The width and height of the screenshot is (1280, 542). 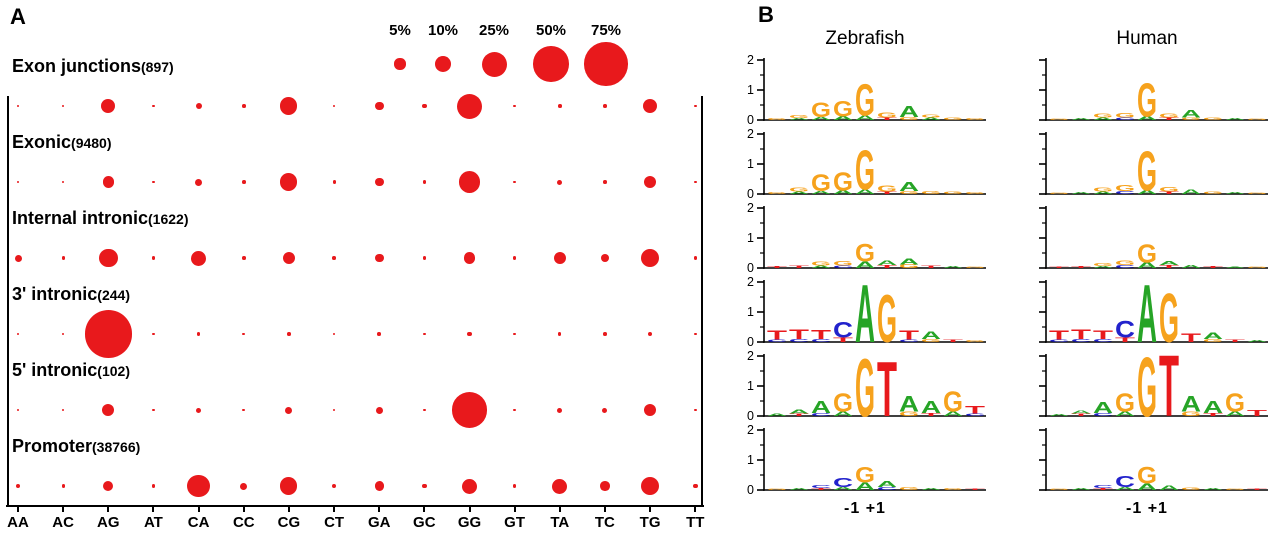 I want to click on bubble-promoter-GC, so click(x=424, y=486).